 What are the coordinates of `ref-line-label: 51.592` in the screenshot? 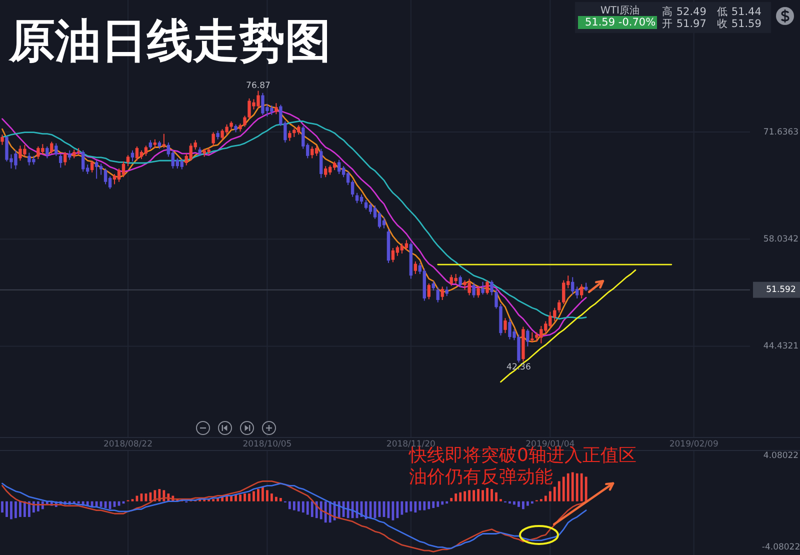 It's located at (781, 290).